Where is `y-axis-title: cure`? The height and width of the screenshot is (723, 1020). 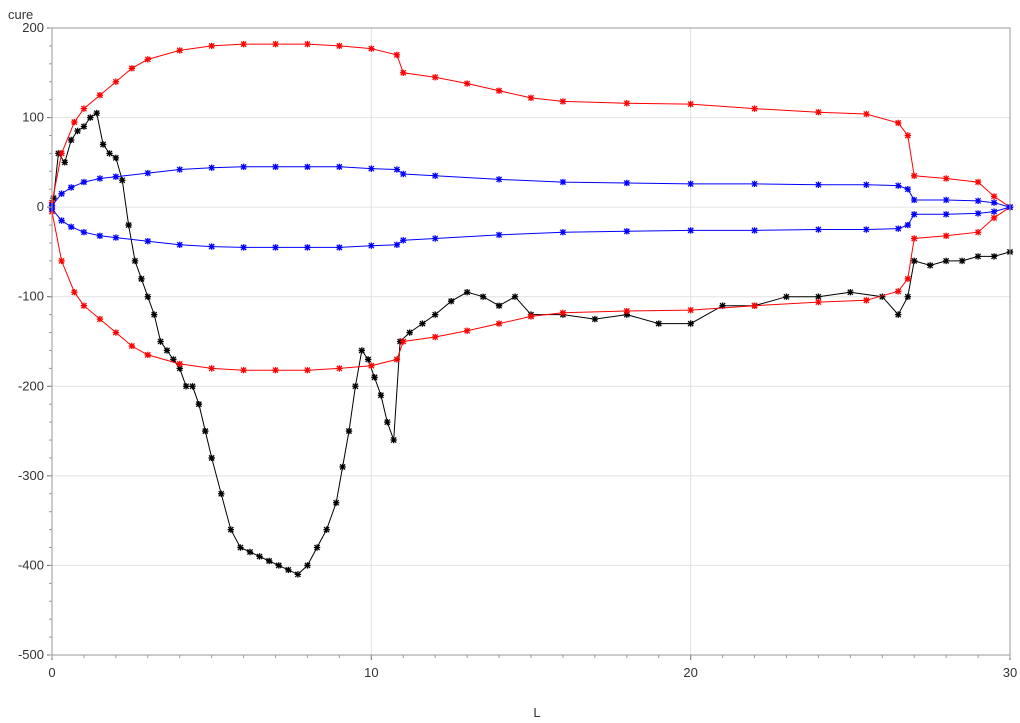
y-axis-title: cure is located at coordinates (20, 14).